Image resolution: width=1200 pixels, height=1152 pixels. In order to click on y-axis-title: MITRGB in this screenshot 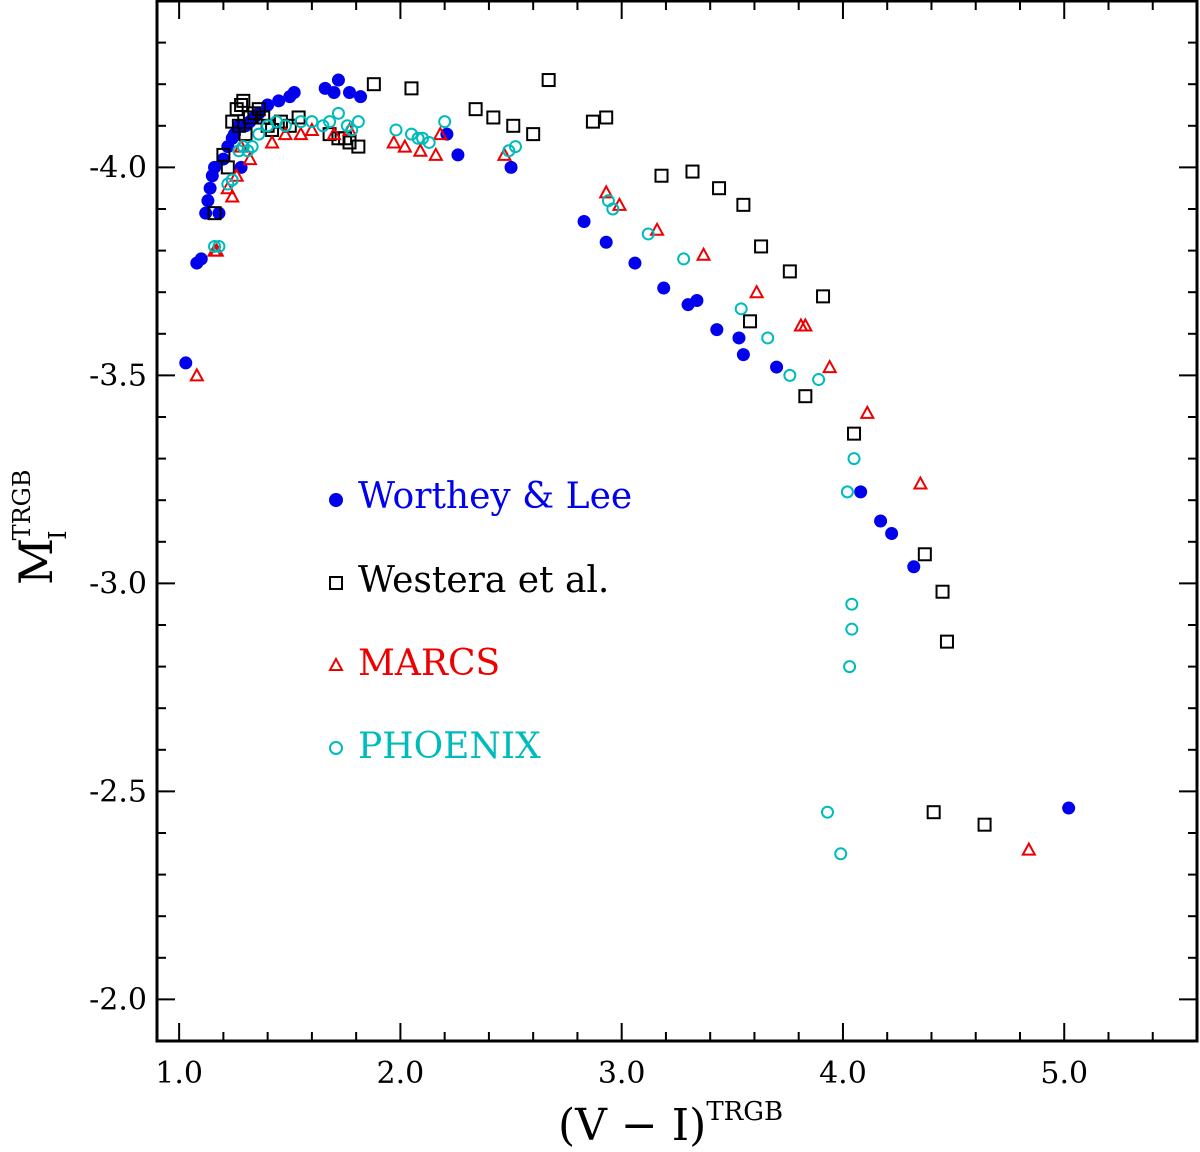, I will do `click(40, 527)`.